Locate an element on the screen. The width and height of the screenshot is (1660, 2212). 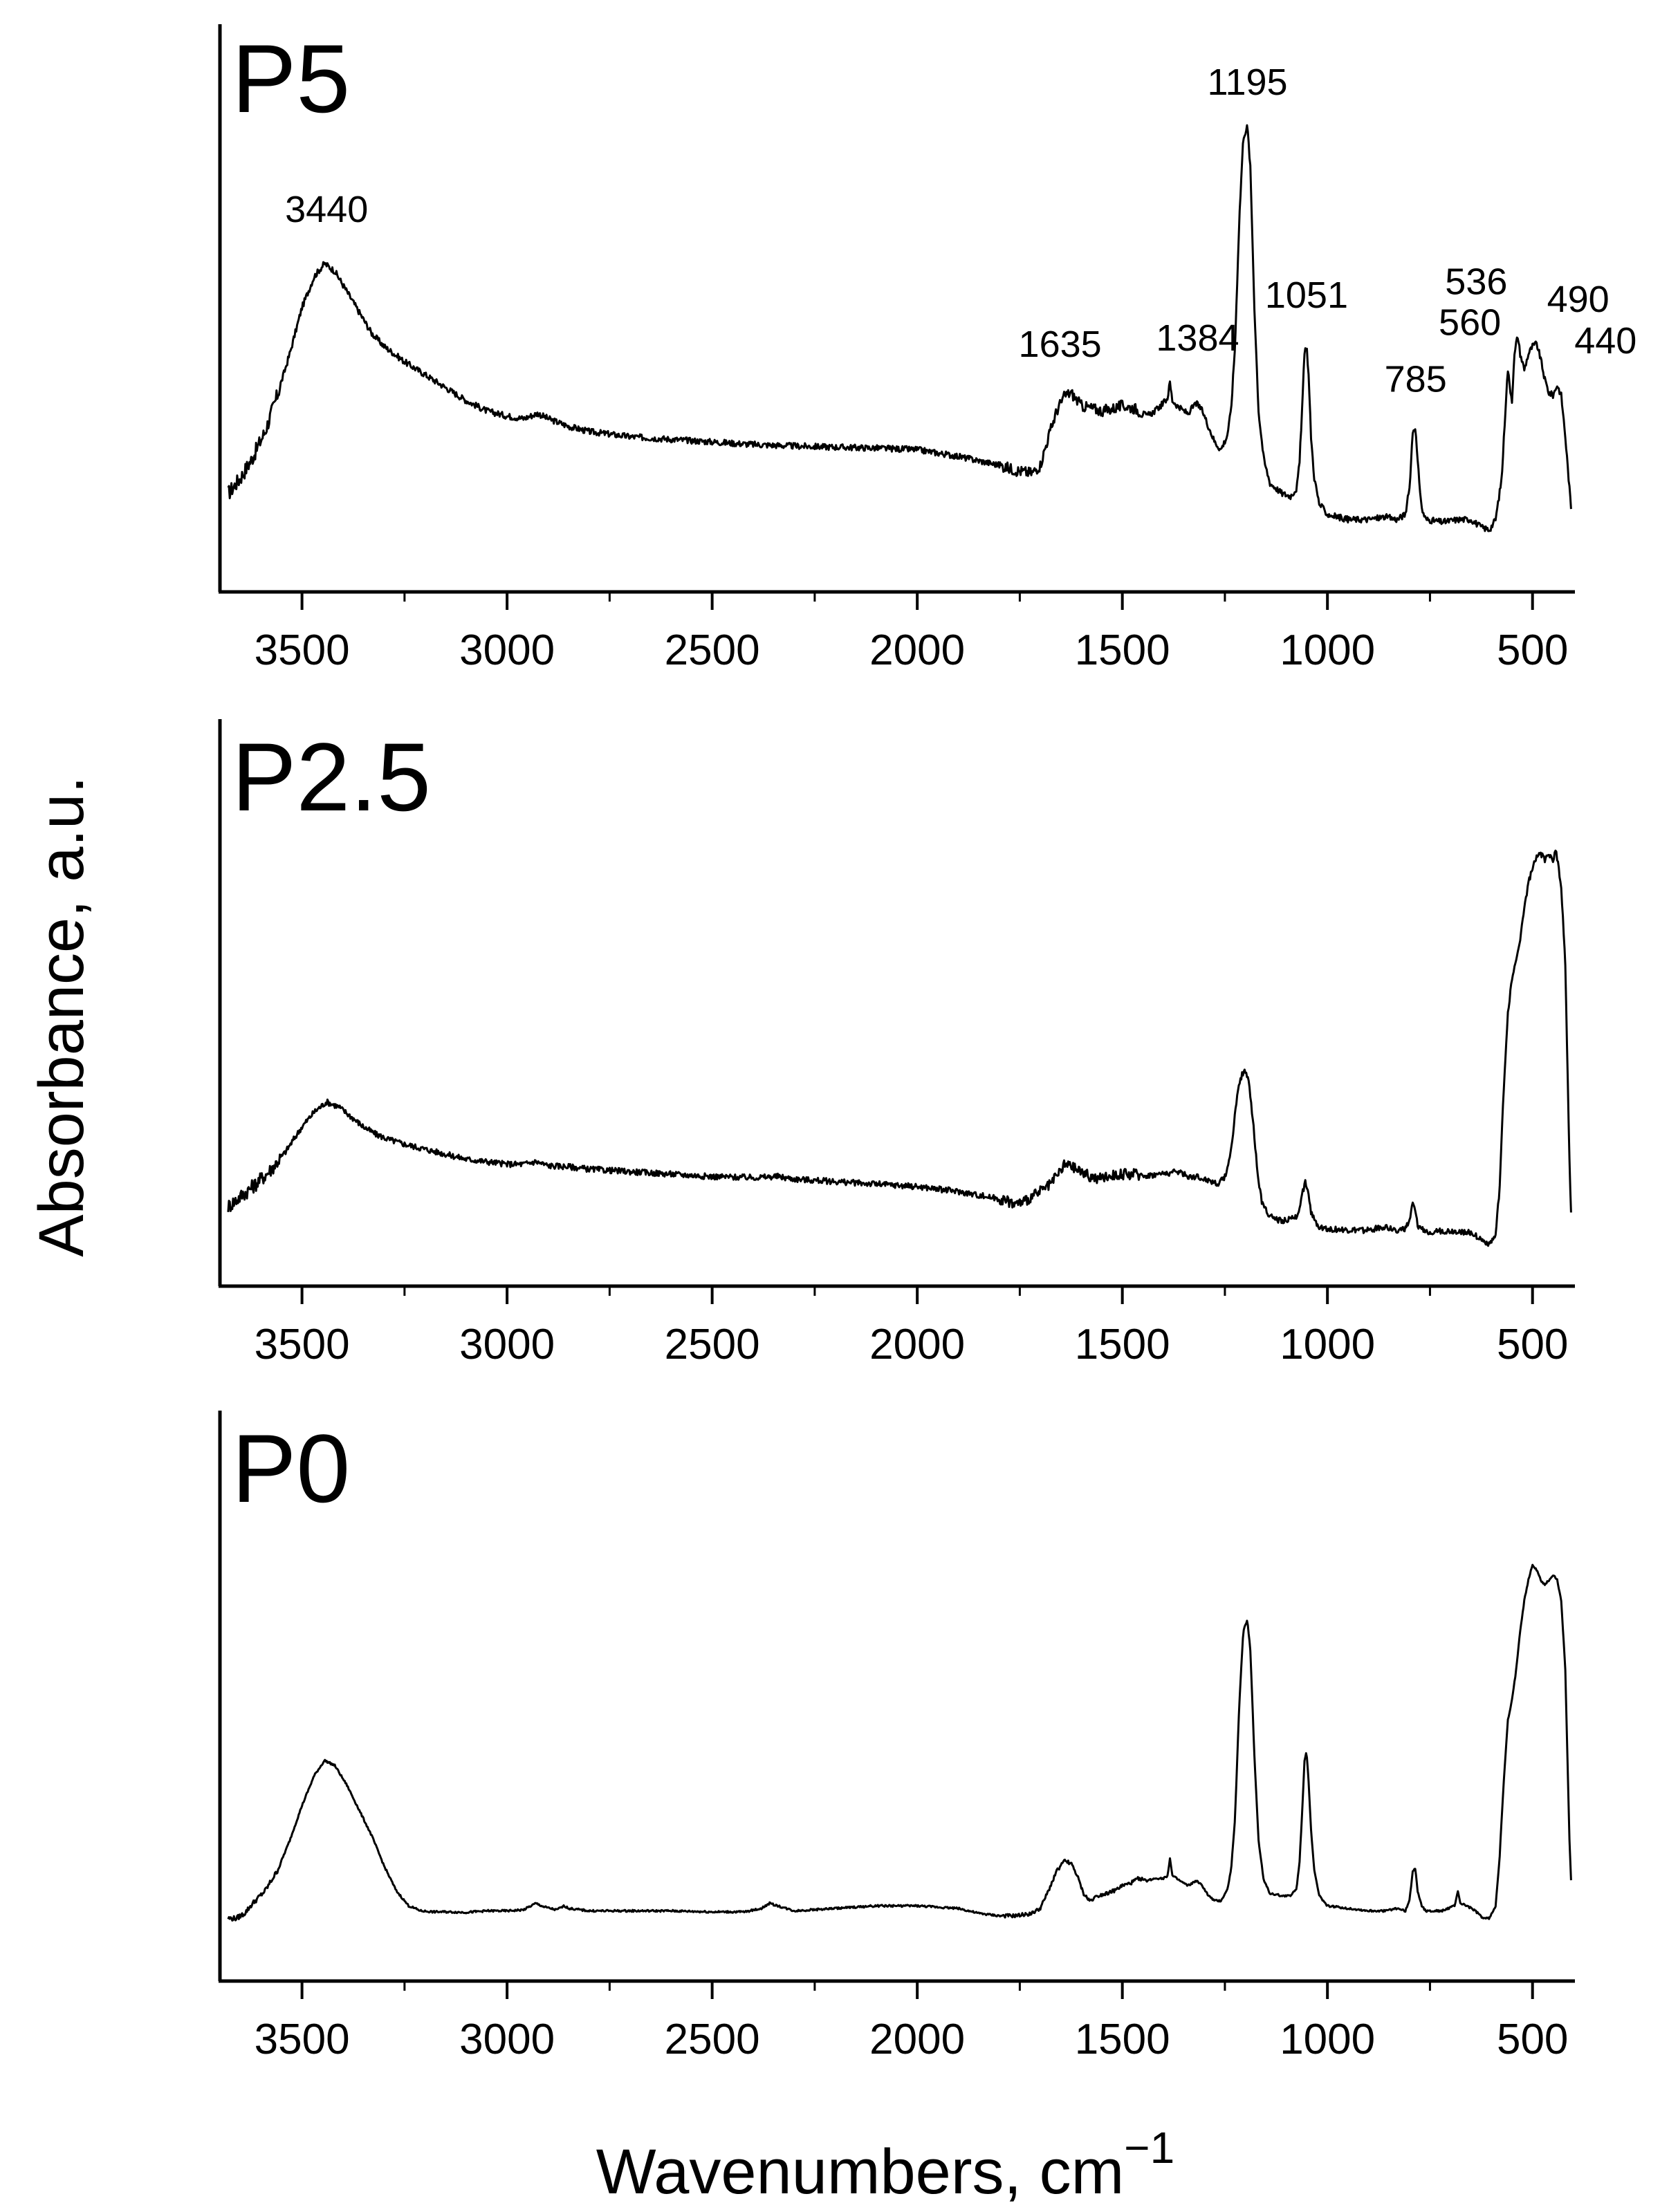
panel-label: P5 is located at coordinates (291, 78).